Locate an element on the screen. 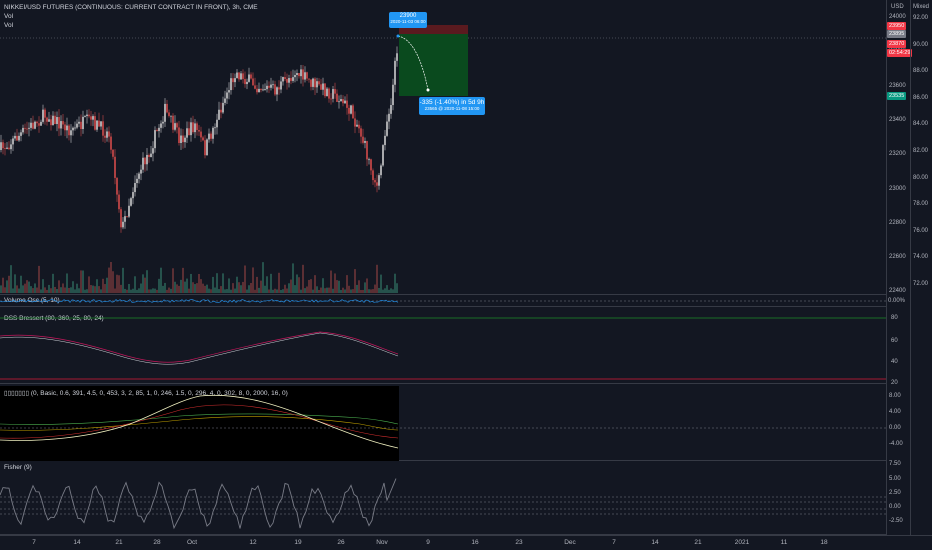 The height and width of the screenshot is (550, 932). dss-tick: 20 is located at coordinates (894, 383).